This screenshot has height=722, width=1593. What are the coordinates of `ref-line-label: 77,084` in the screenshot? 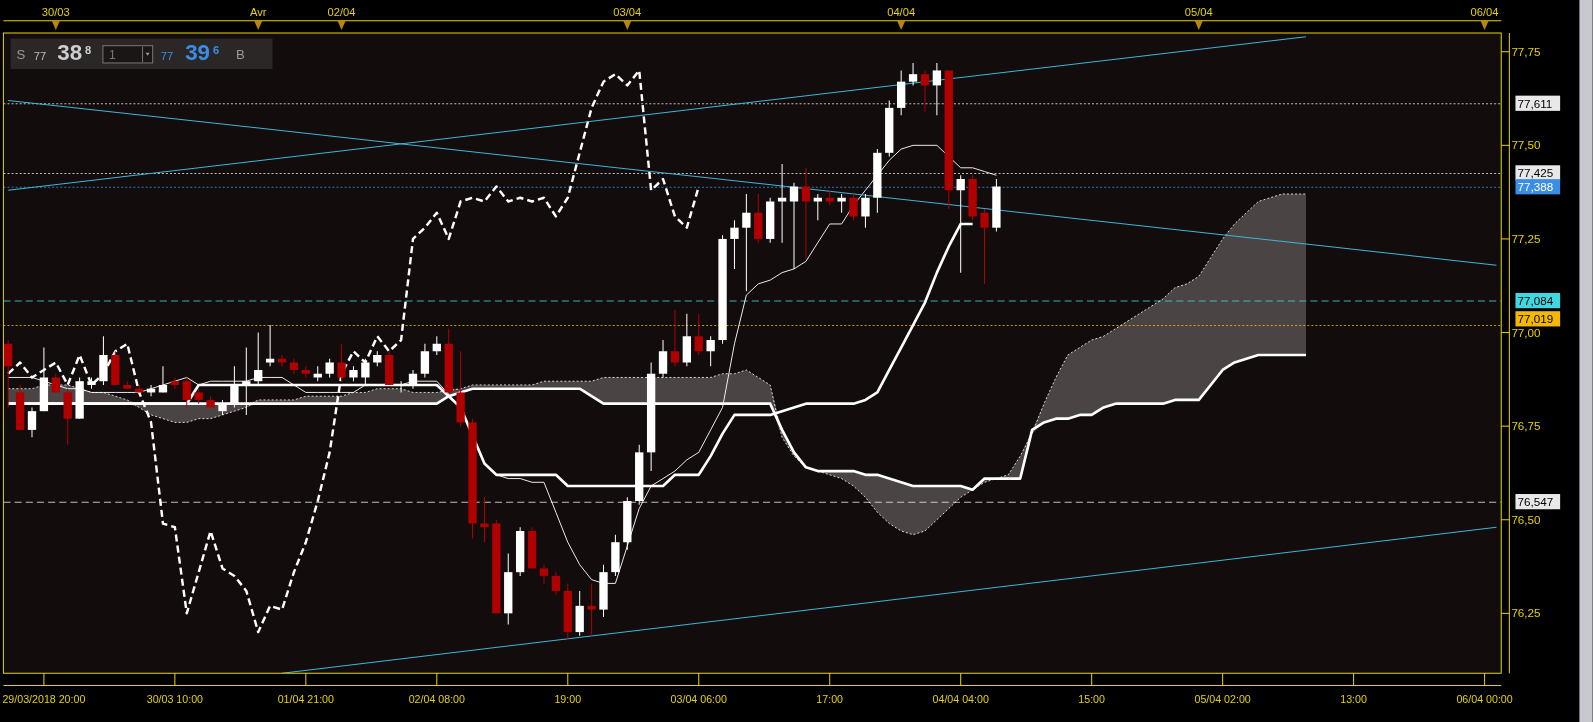 It's located at (1535, 301).